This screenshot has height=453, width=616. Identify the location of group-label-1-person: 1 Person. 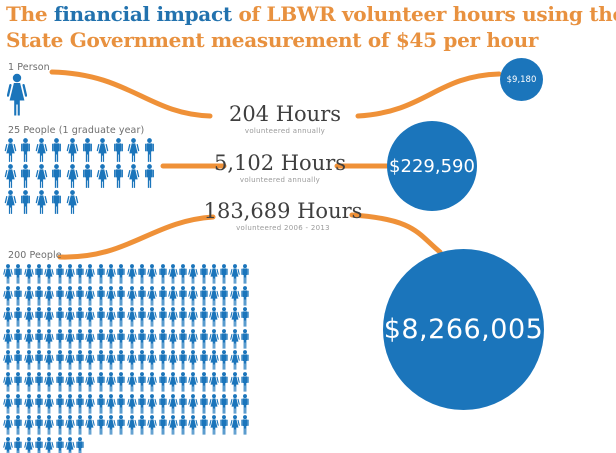
(29, 67).